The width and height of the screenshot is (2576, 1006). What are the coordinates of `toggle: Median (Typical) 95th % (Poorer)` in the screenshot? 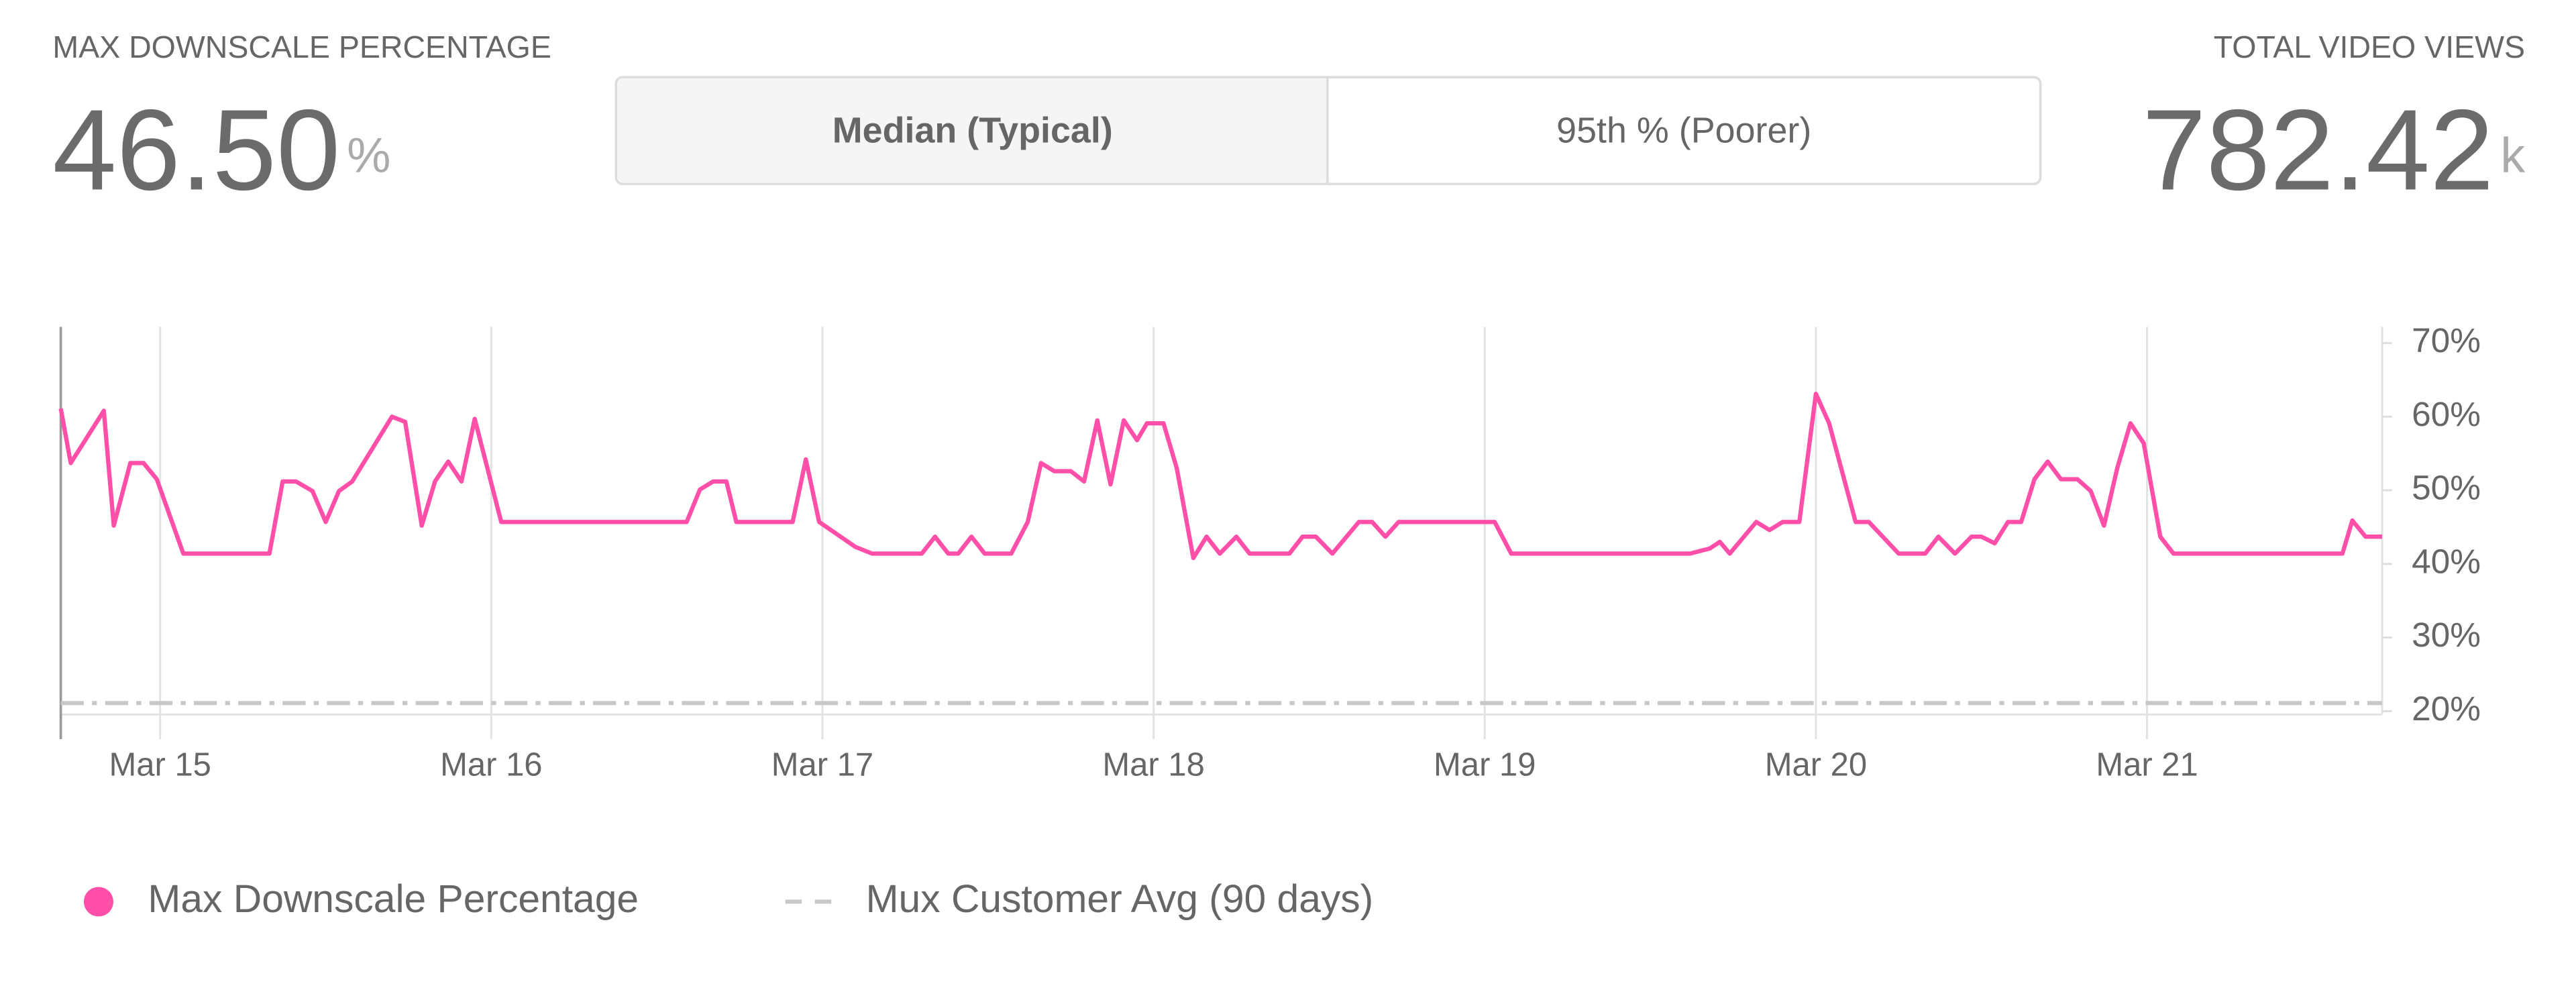 It's located at (1328, 131).